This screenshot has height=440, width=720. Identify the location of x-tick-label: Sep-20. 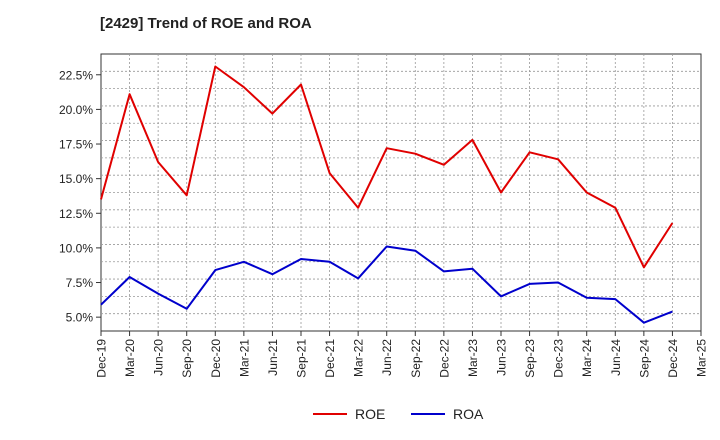
(187, 358).